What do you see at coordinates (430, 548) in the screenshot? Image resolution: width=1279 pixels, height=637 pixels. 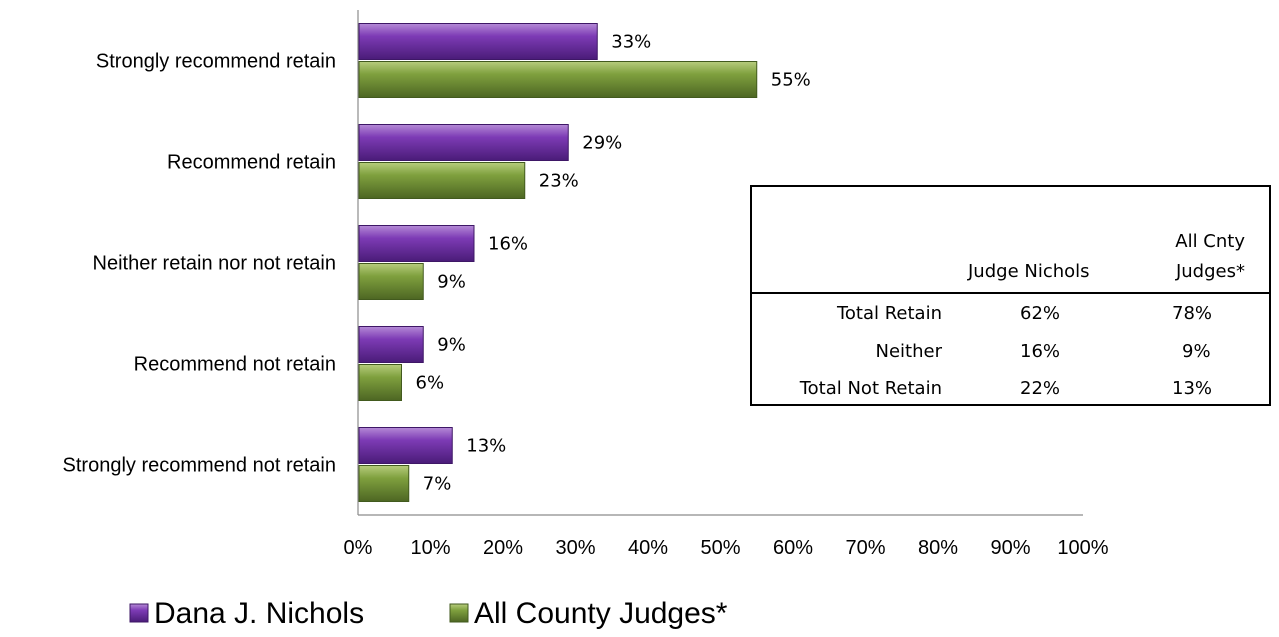 I see `x-tick-label: 10%` at bounding box center [430, 548].